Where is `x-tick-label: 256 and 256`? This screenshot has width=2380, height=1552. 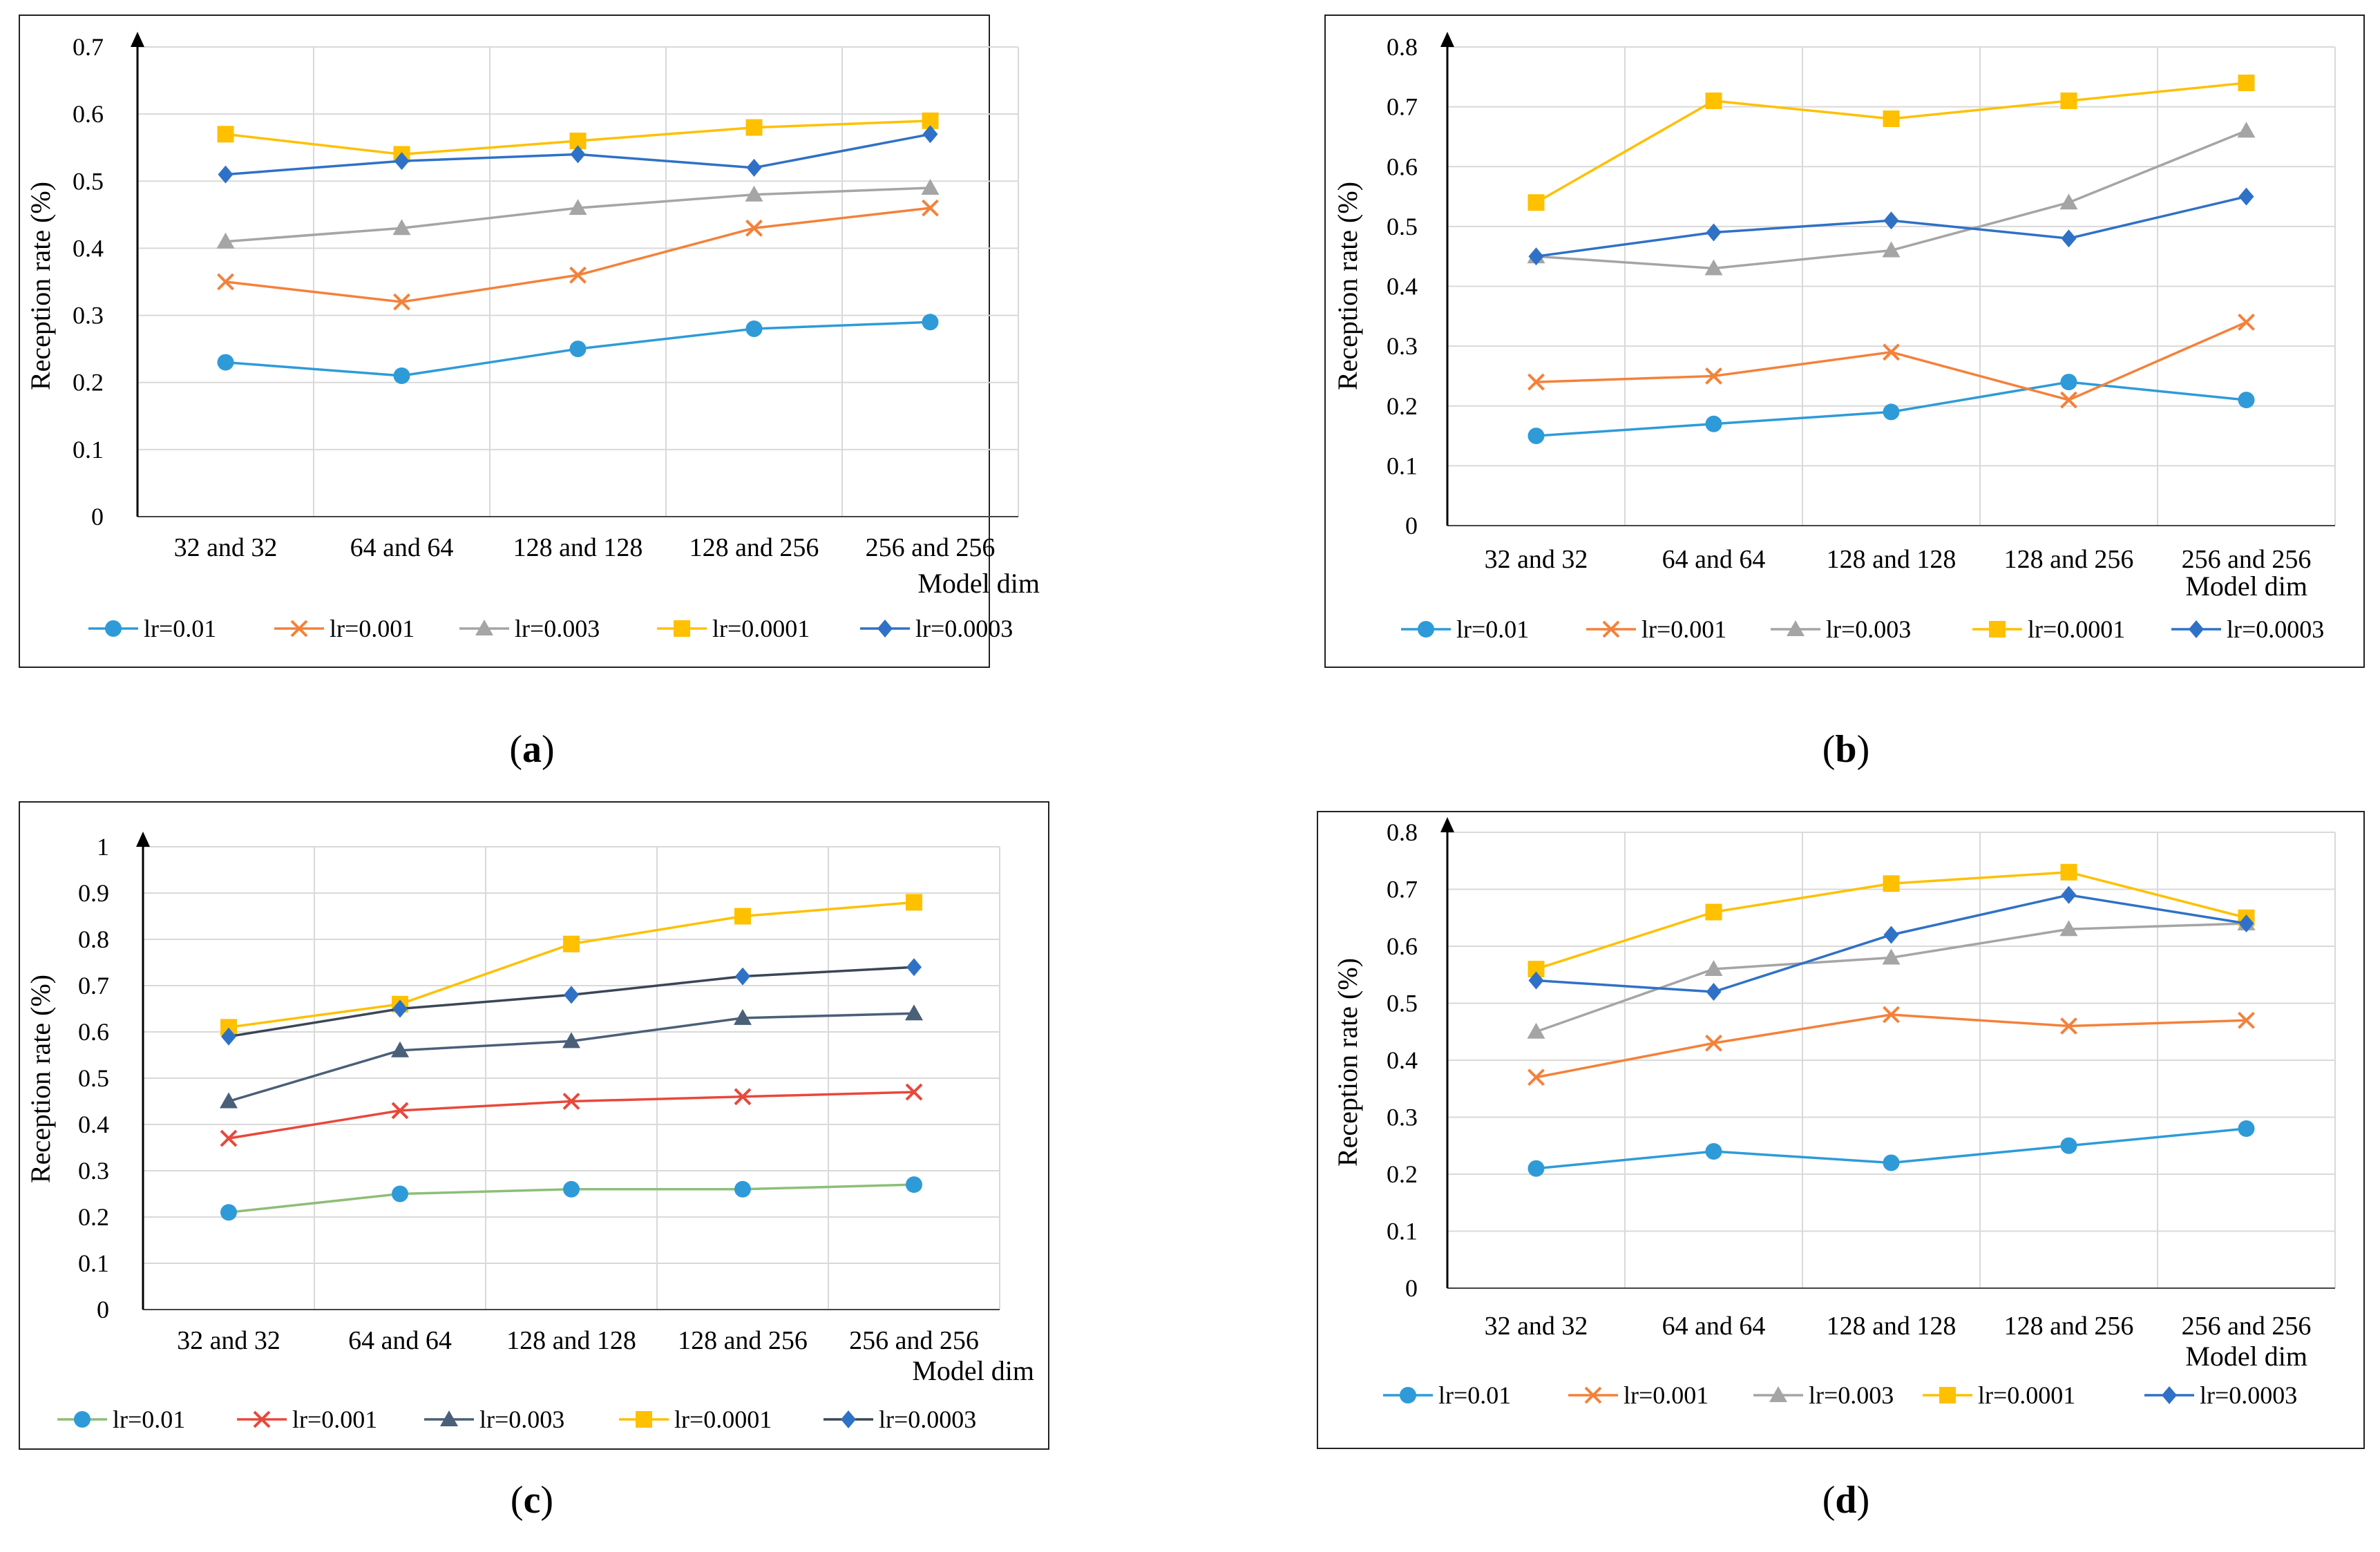 x-tick-label: 256 and 256 is located at coordinates (914, 1340).